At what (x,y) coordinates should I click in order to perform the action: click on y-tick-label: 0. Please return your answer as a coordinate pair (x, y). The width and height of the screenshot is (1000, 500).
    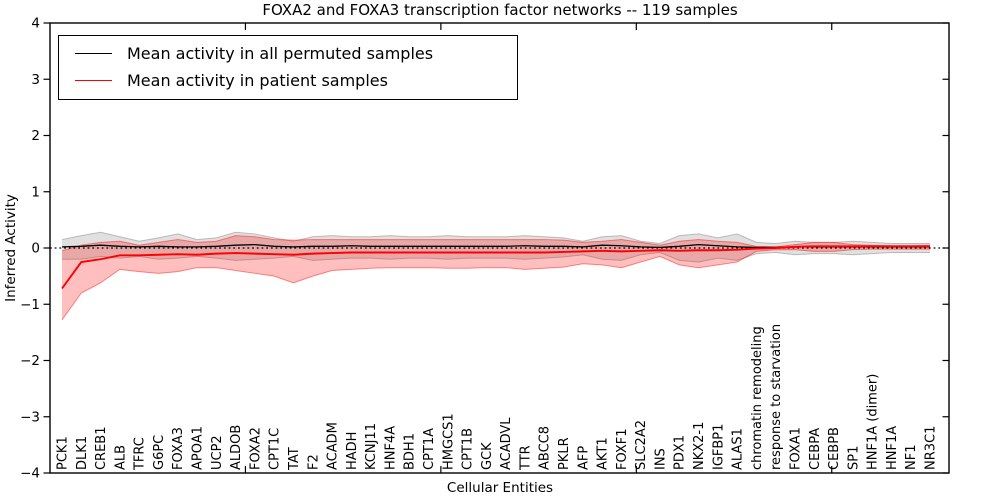
    Looking at the image, I should click on (35, 249).